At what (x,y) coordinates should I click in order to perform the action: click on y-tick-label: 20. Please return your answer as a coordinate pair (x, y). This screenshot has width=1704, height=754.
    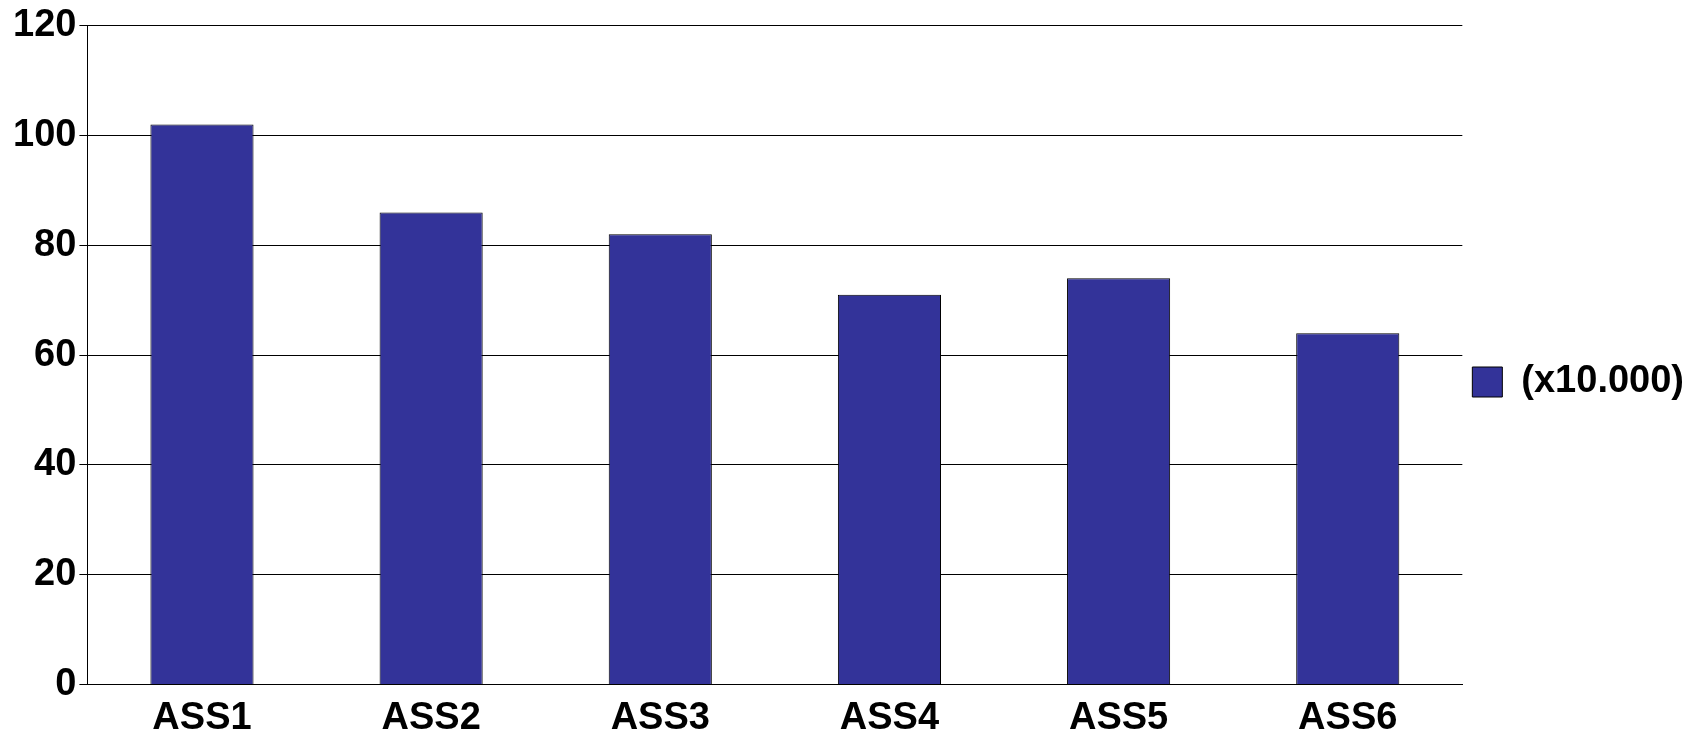
    Looking at the image, I should click on (55, 572).